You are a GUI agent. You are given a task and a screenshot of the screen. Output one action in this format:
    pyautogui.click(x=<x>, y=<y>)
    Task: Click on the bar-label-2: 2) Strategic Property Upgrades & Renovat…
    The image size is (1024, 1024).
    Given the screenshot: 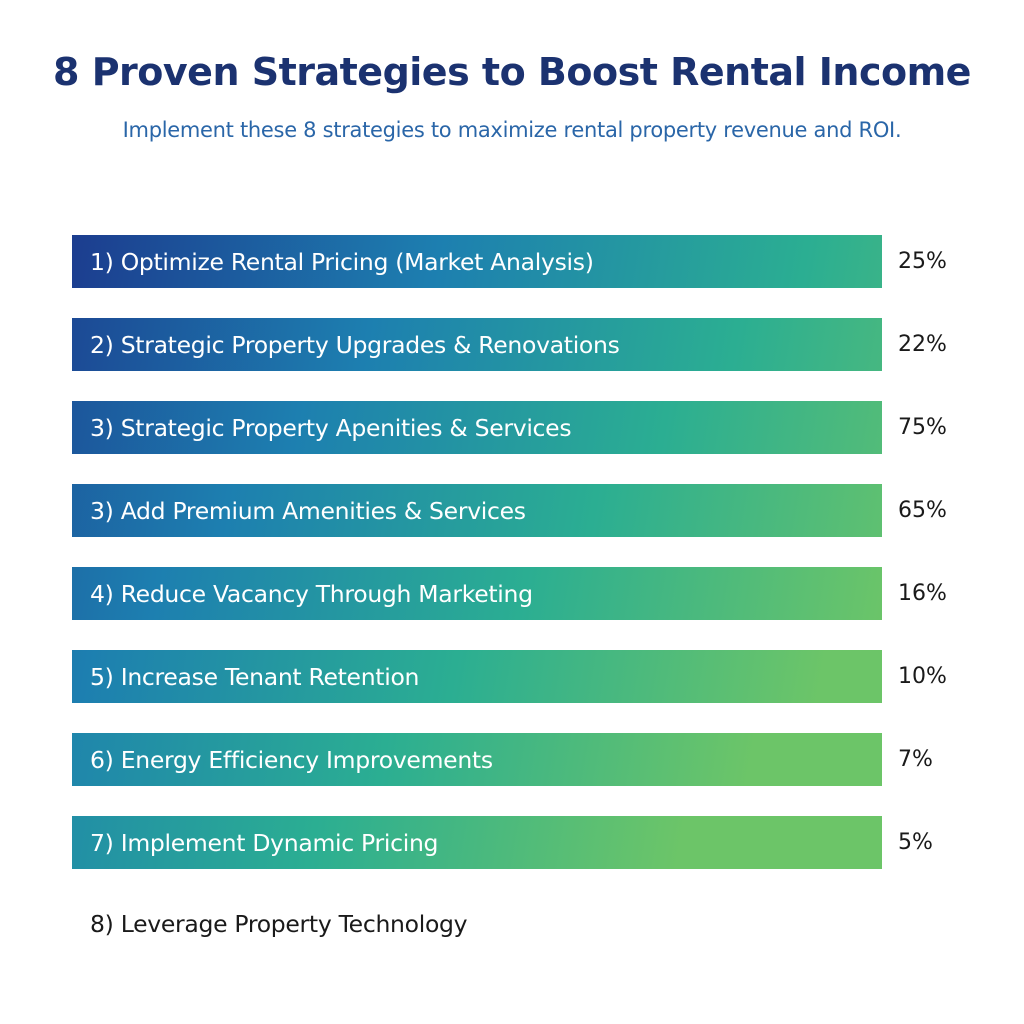 What is the action you would take?
    pyautogui.click(x=355, y=344)
    